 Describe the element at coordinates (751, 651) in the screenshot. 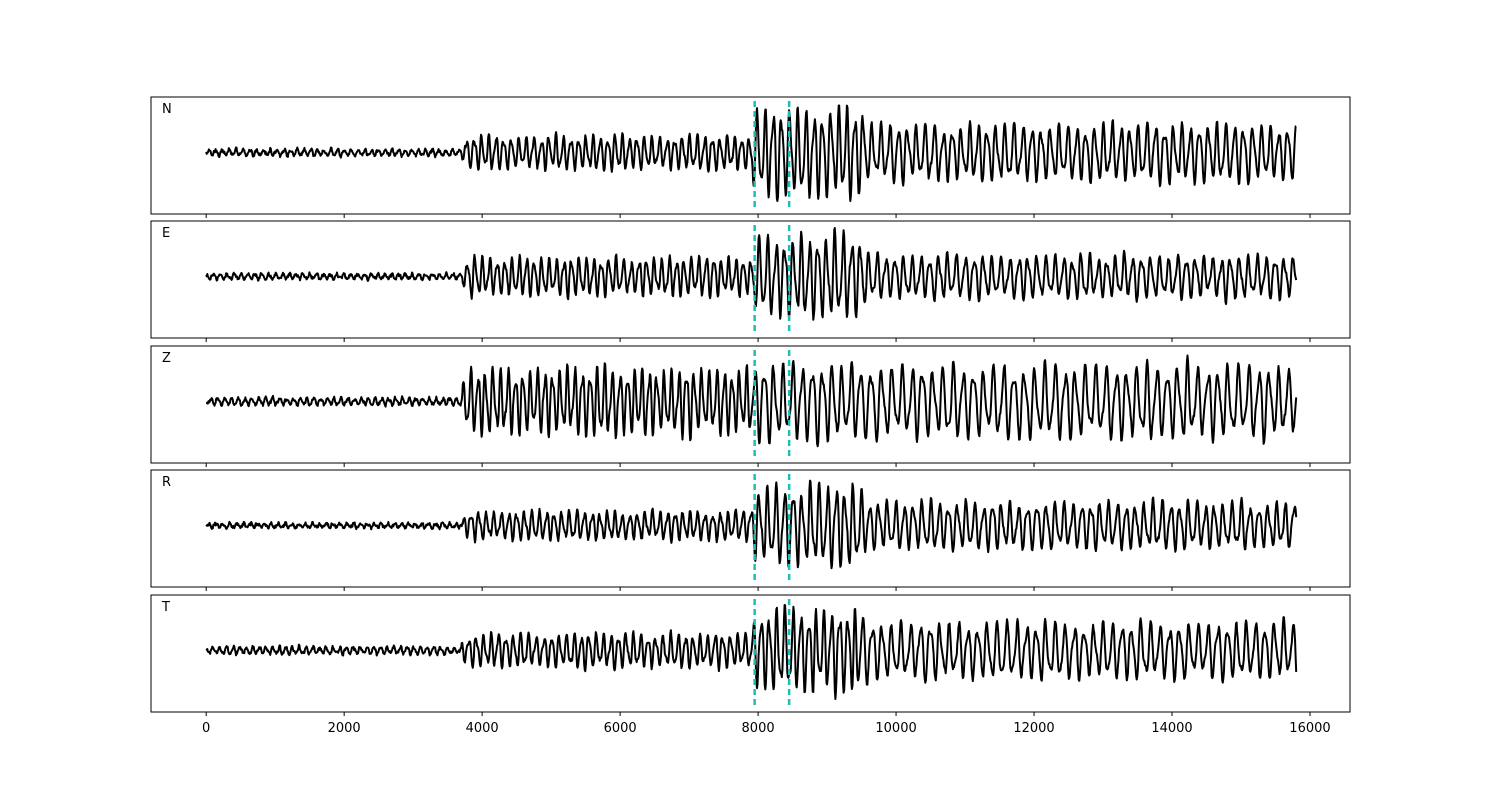

I see `waveform-t` at that location.